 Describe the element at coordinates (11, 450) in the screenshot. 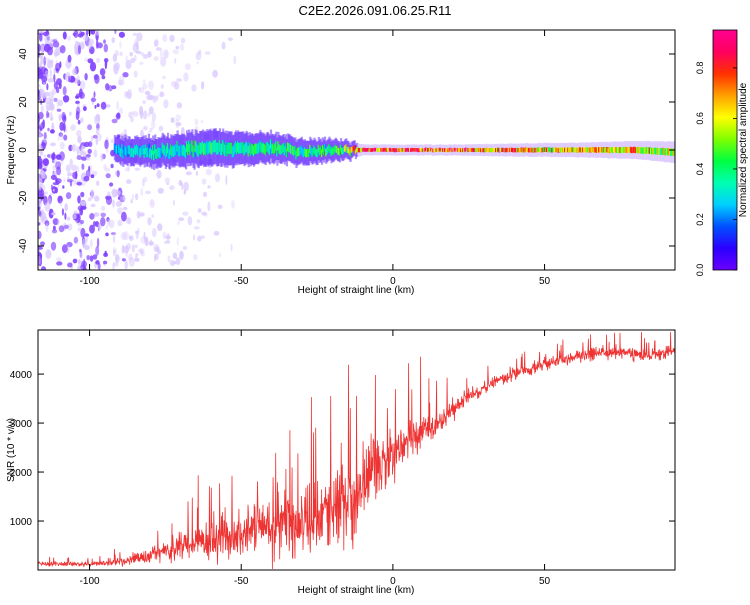

I see `snr-y-label: SNR (10 * v/v)` at that location.